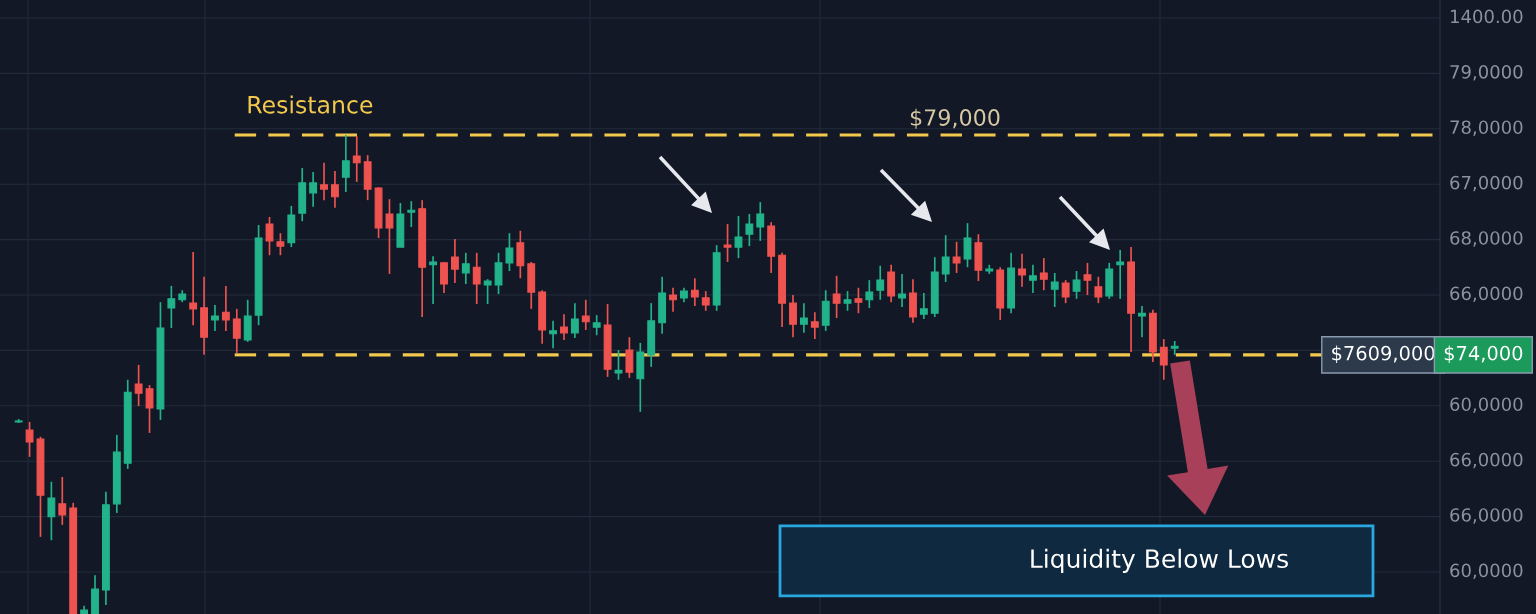 The width and height of the screenshot is (1536, 614). Describe the element at coordinates (1486, 72) in the screenshot. I see `text: 79,0000` at that location.